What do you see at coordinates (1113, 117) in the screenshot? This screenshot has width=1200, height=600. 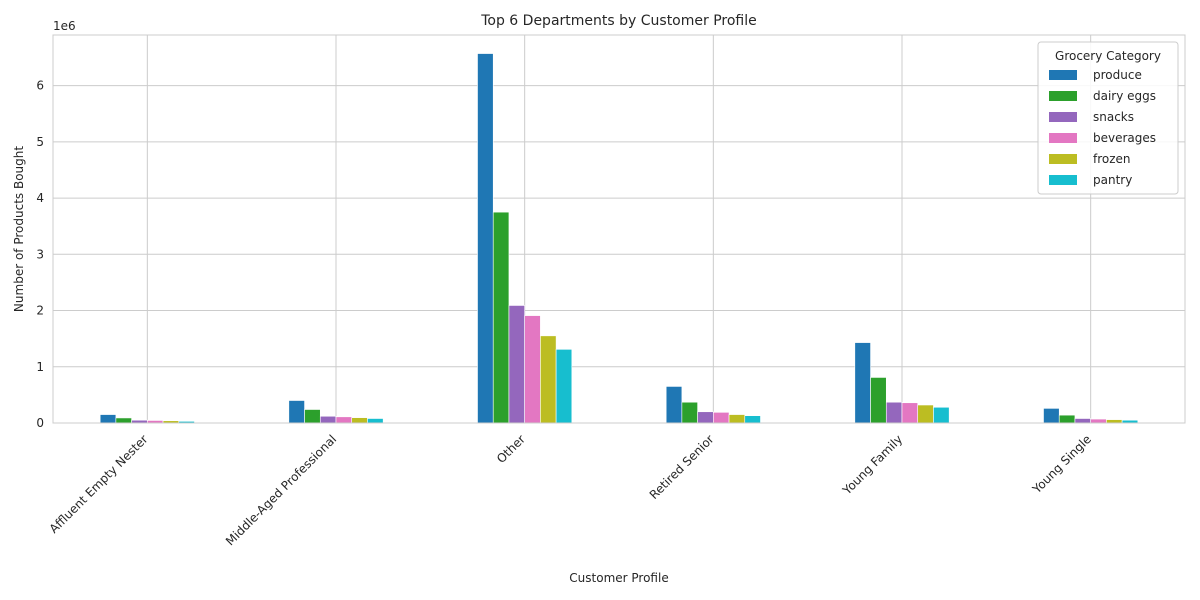 I see `legend-label: snacks` at bounding box center [1113, 117].